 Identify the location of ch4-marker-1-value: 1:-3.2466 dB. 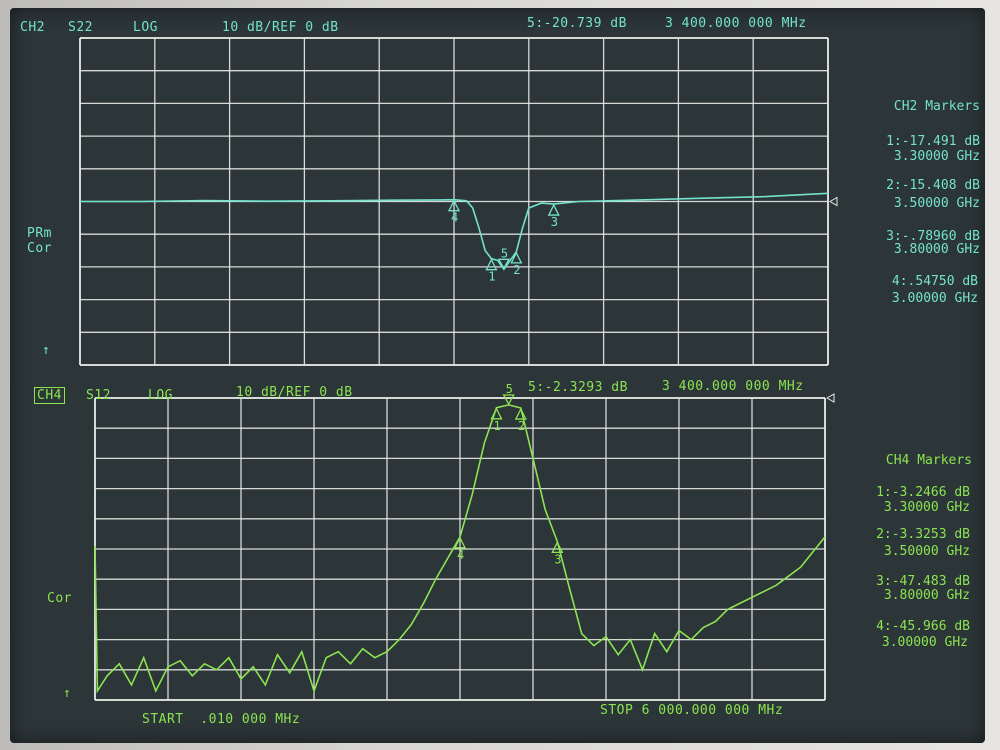
(923, 492).